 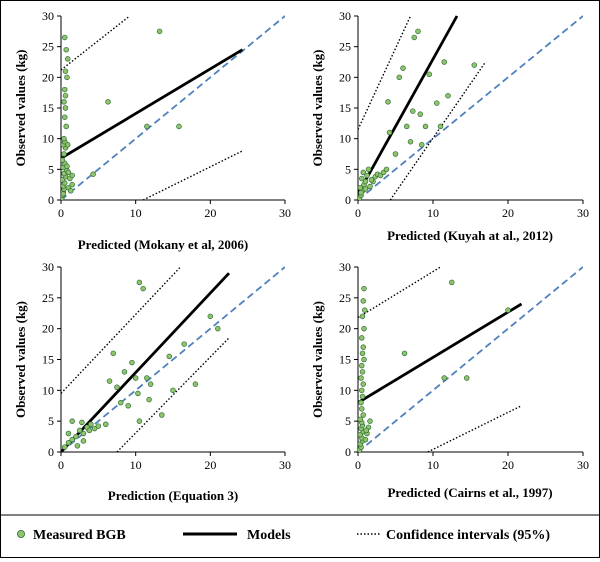 What do you see at coordinates (470, 235) in the screenshot?
I see `x-axis-label: Predicted (Kuyah at al., 2012)` at bounding box center [470, 235].